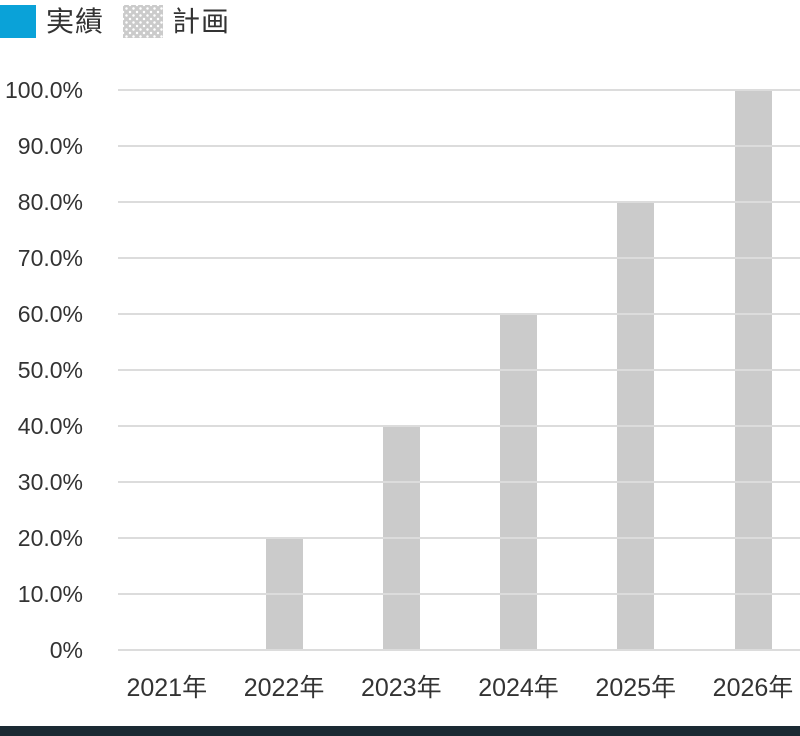 The image size is (800, 736). I want to click on legend-label-plan: 計画, so click(201, 21).